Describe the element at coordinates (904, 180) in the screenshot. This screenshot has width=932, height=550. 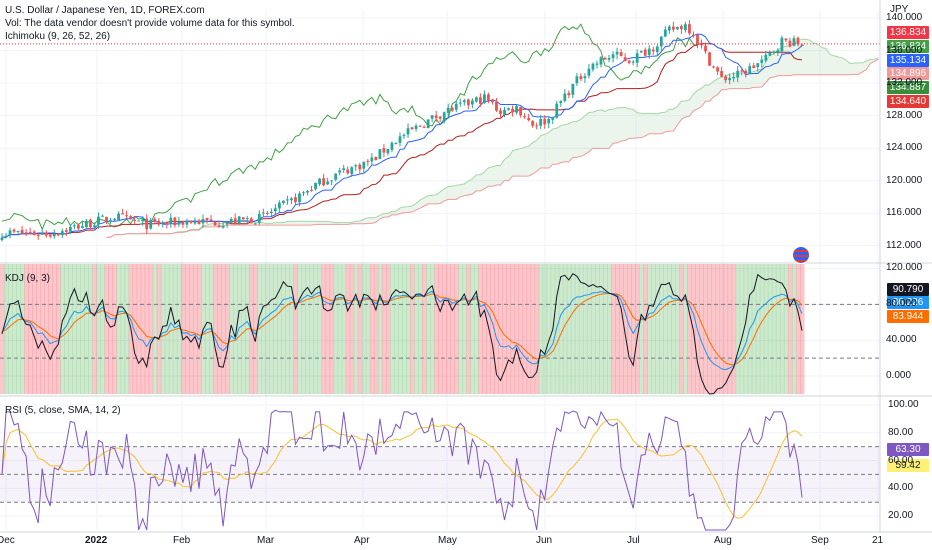
I see `price-tick-label: 120.000` at that location.